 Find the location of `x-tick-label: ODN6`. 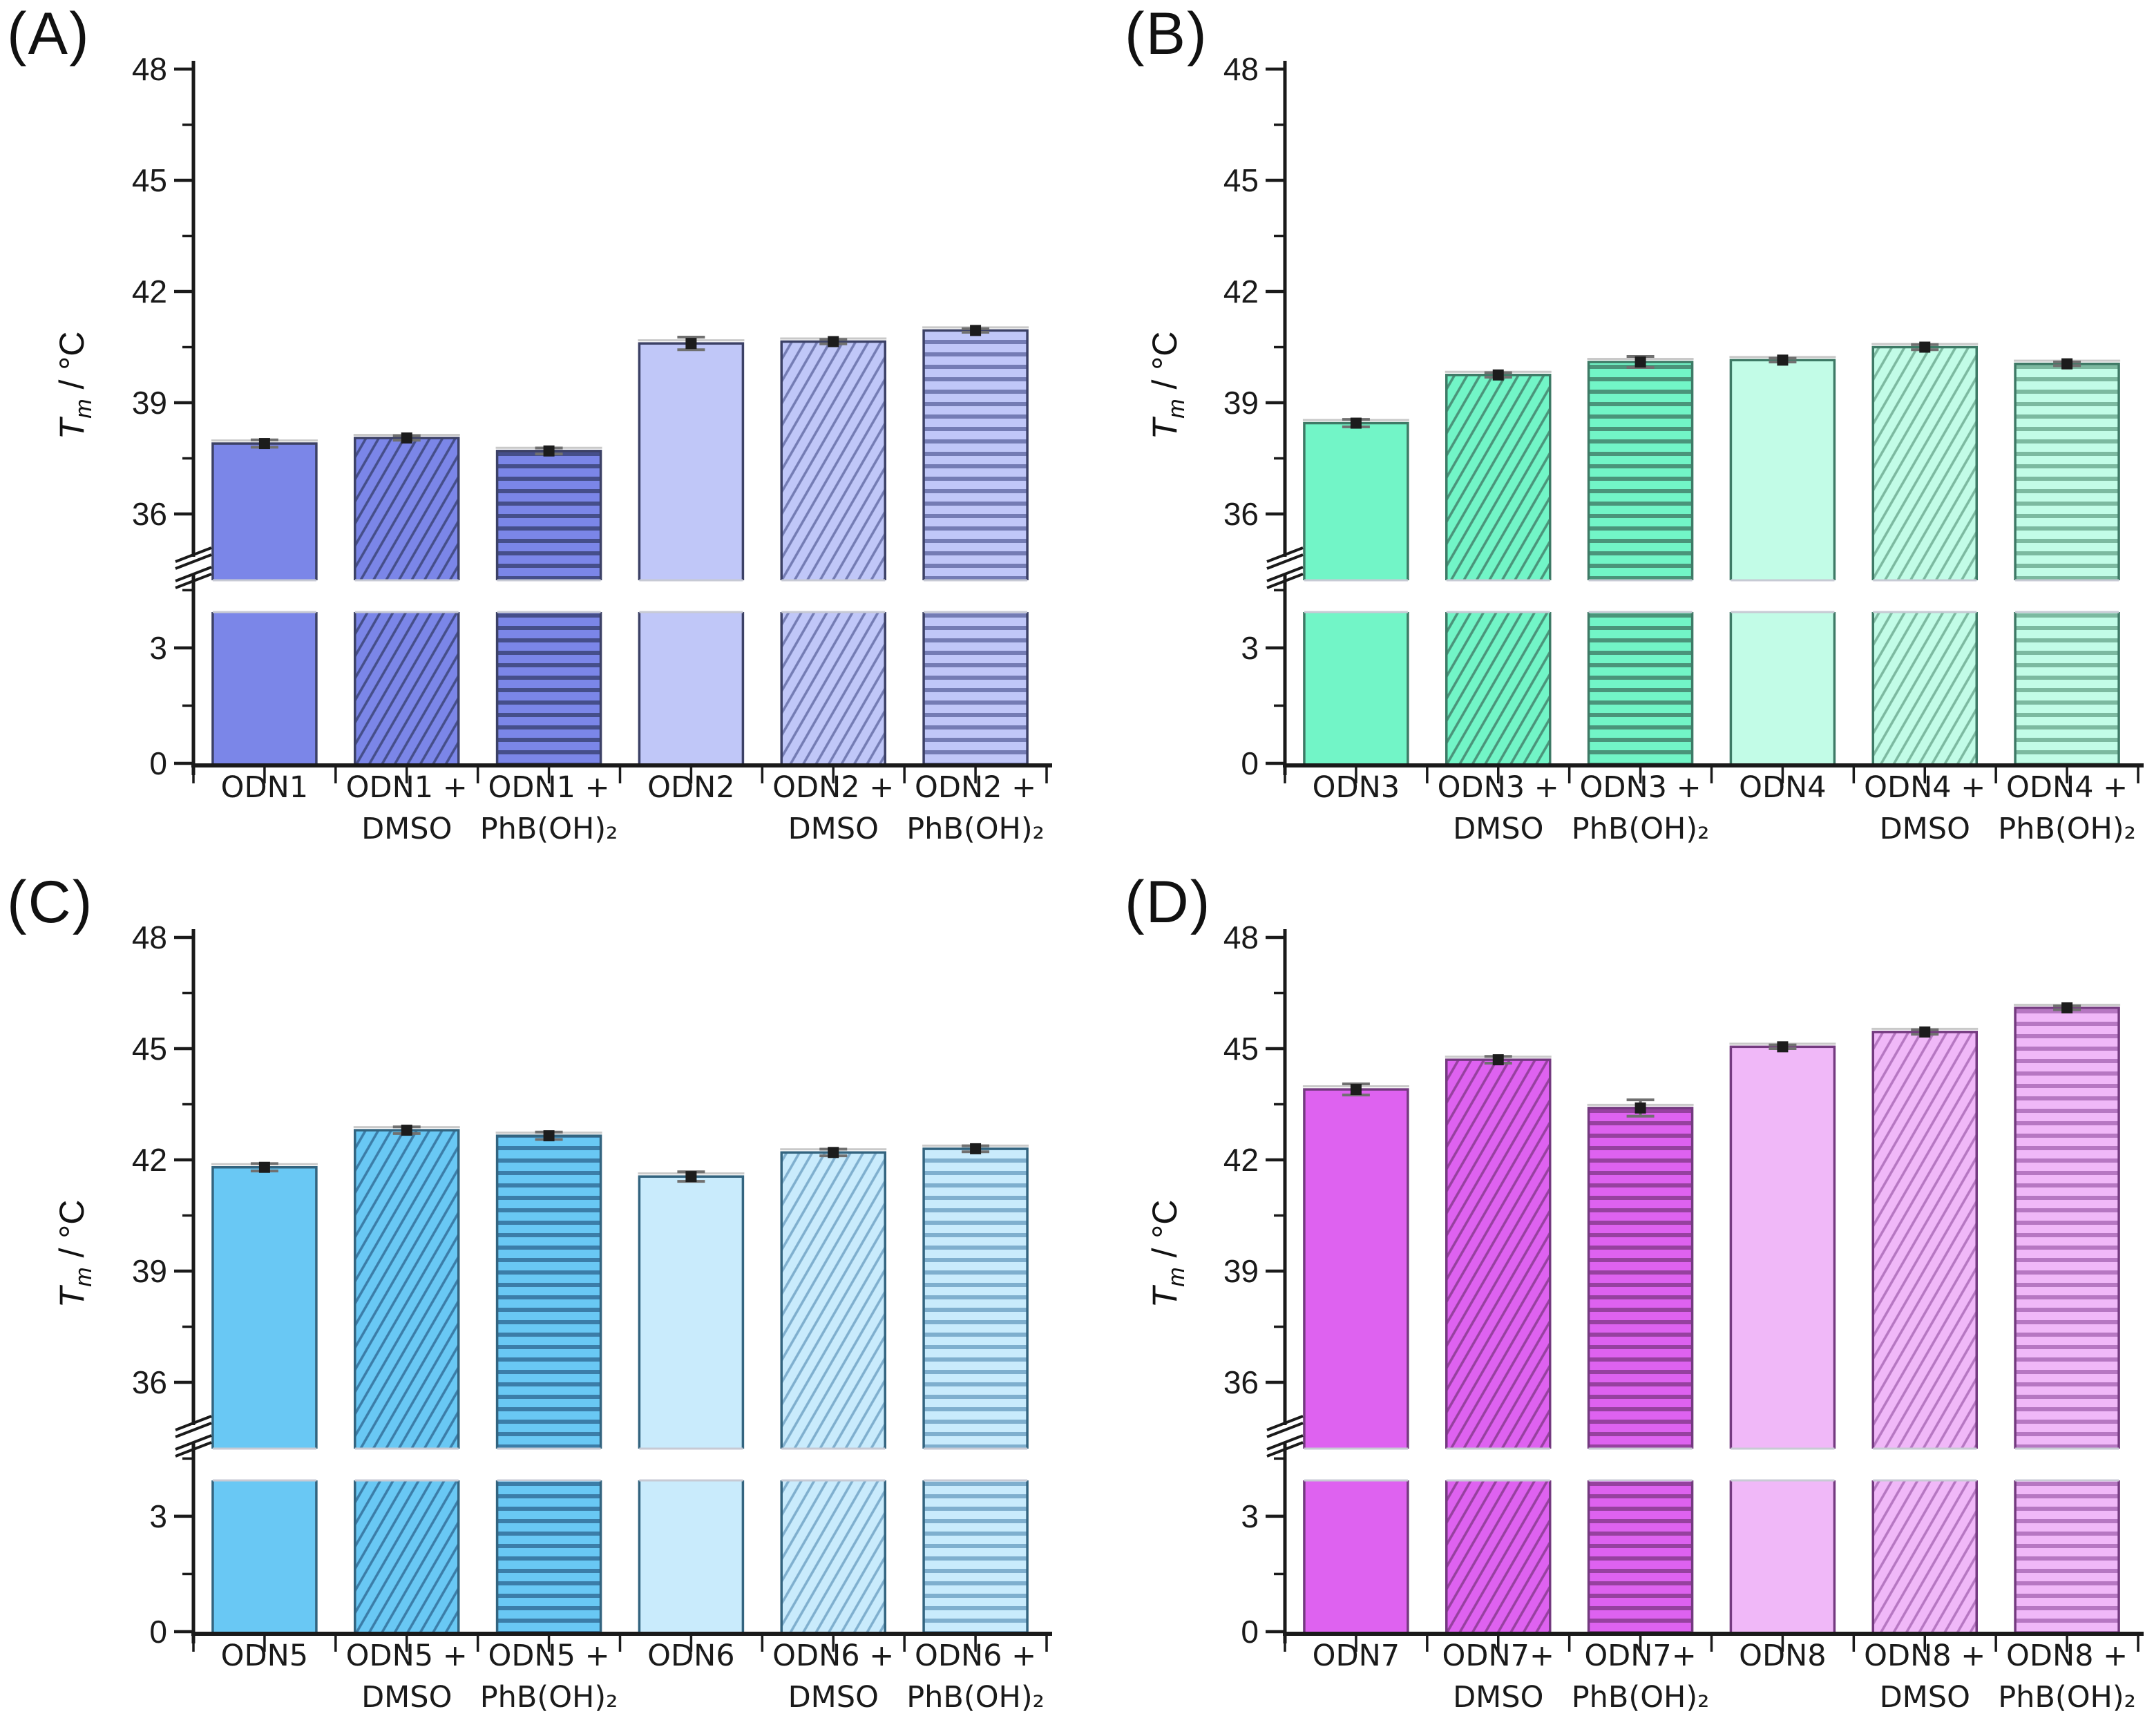

x-tick-label: ODN6 is located at coordinates (690, 1656).